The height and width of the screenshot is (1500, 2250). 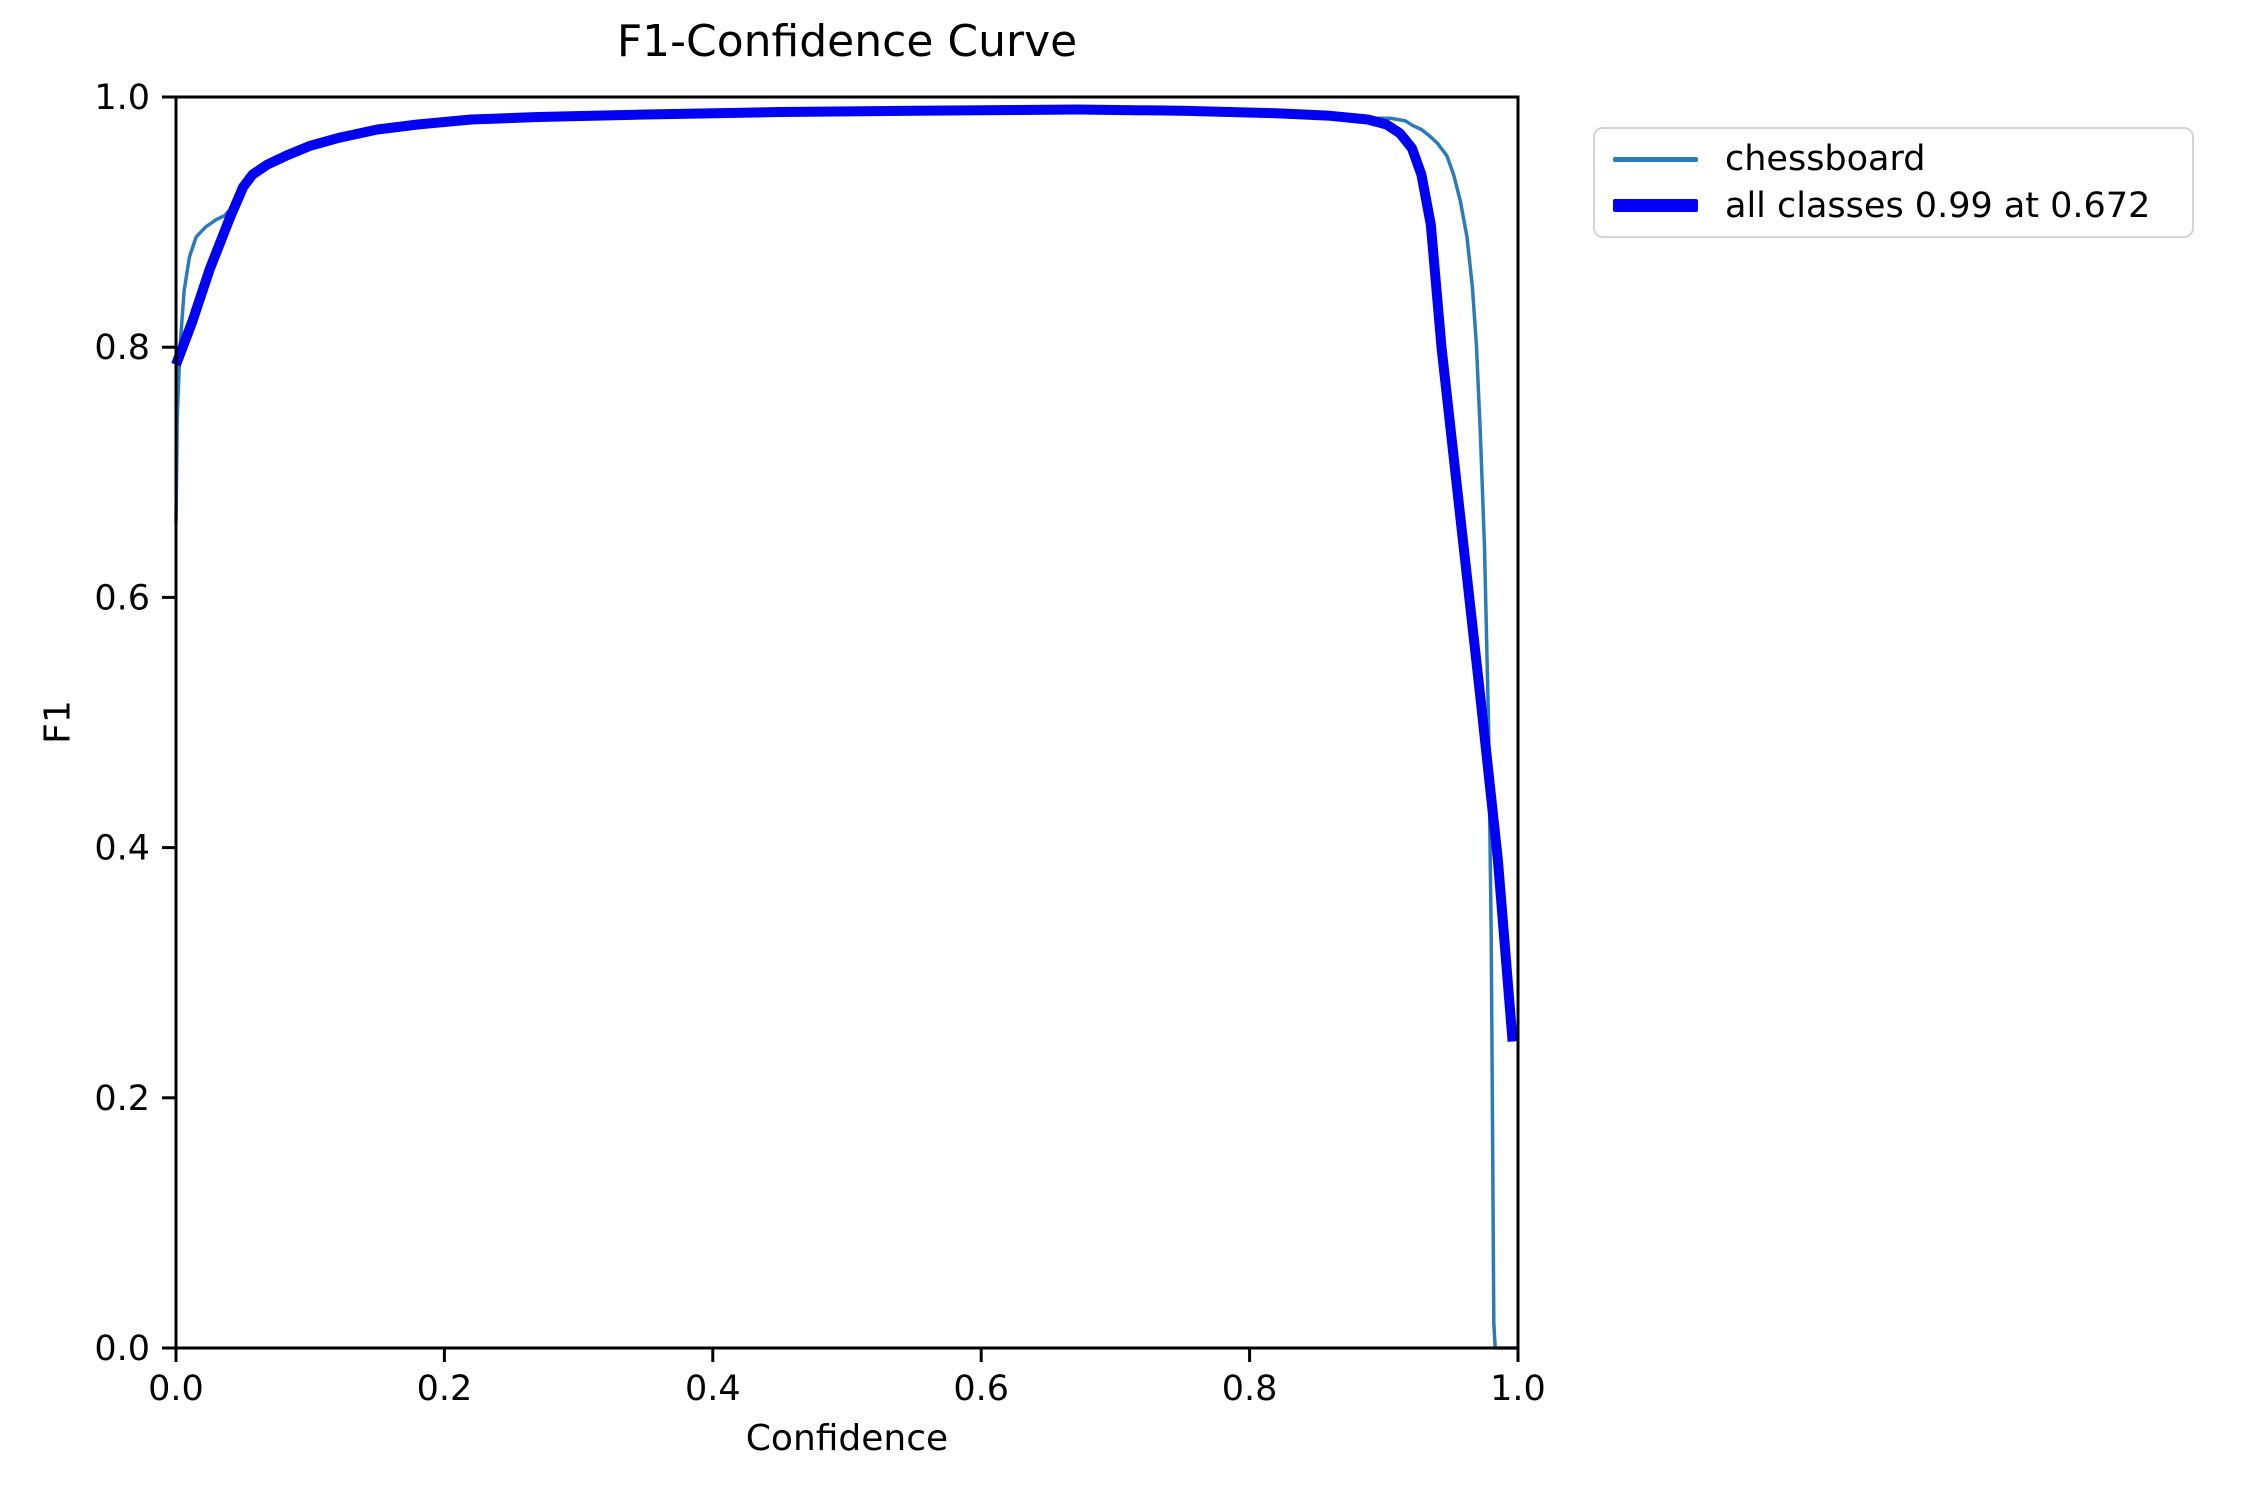 I want to click on y-tick-label: 1.0, so click(x=122, y=98).